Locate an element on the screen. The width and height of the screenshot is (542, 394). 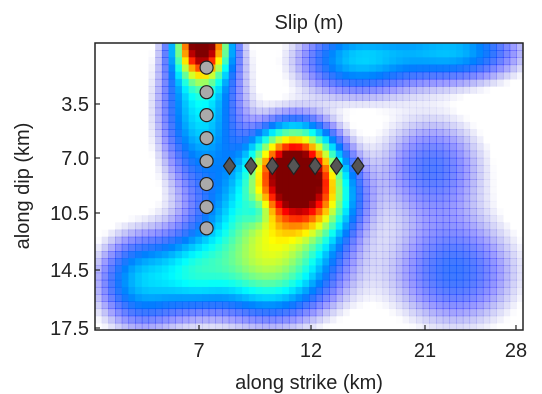
diamond-marker is located at coordinates (251, 166).